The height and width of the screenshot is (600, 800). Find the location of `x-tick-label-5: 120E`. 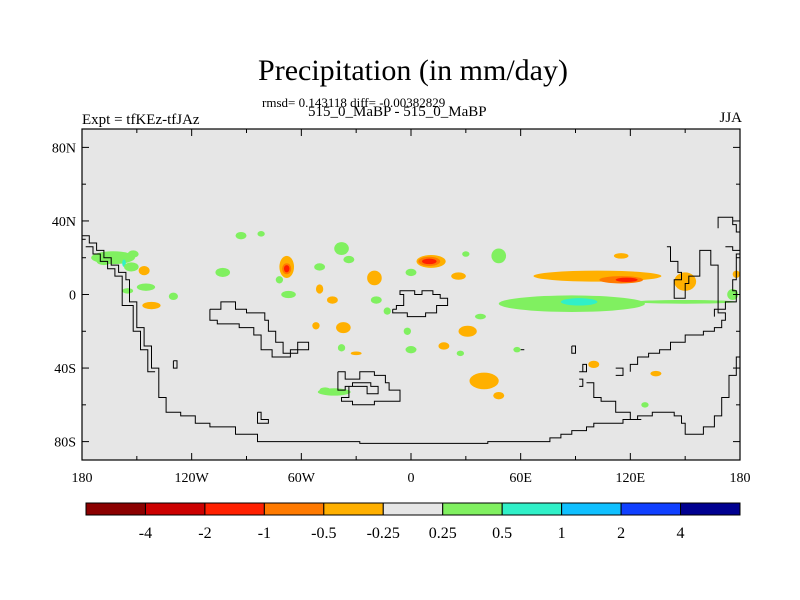

x-tick-label-5: 120E is located at coordinates (631, 478).